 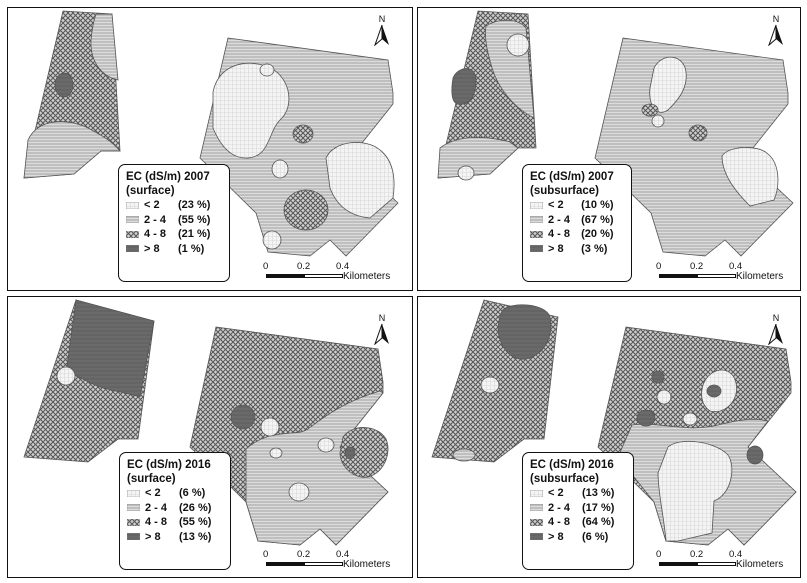 I want to click on legend-row-lt2: < 2 (6 %), so click(x=175, y=493).